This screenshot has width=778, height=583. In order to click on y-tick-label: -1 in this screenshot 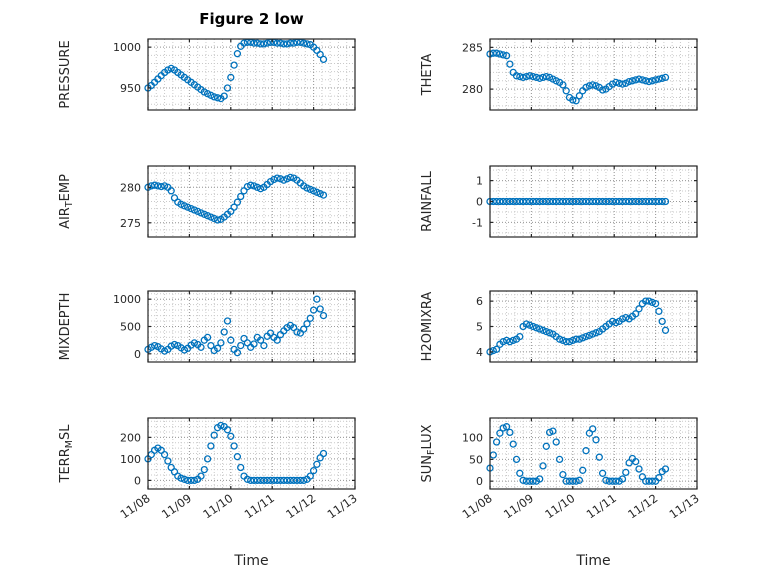, I will do `click(477, 222)`.